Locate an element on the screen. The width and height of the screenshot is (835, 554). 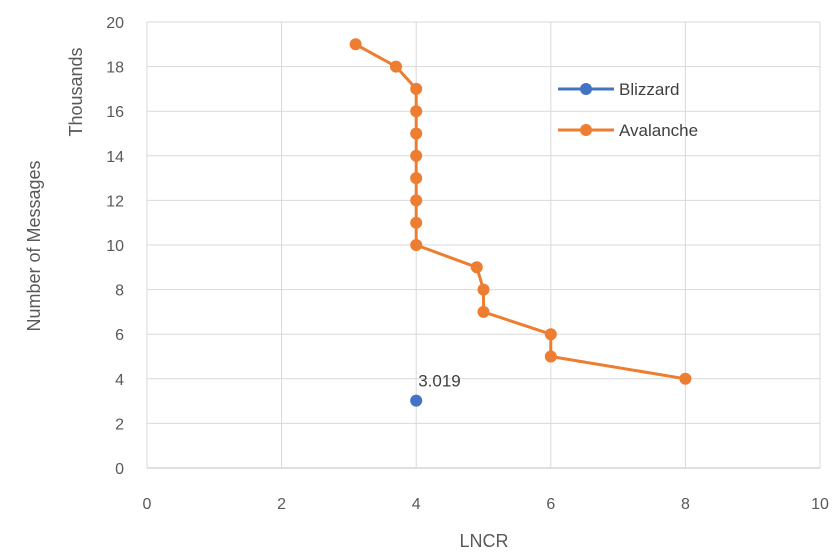
x-tick-label: 4 is located at coordinates (416, 504).